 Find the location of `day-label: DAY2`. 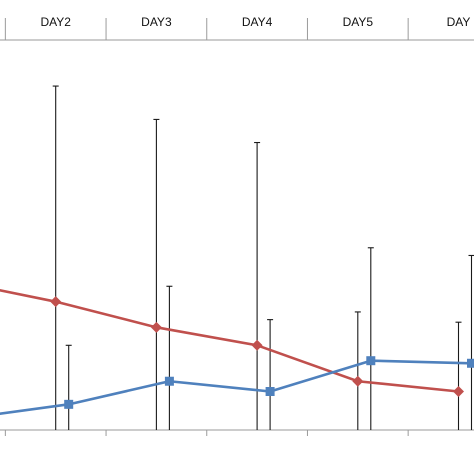

day-label: DAY2 is located at coordinates (55, 22).